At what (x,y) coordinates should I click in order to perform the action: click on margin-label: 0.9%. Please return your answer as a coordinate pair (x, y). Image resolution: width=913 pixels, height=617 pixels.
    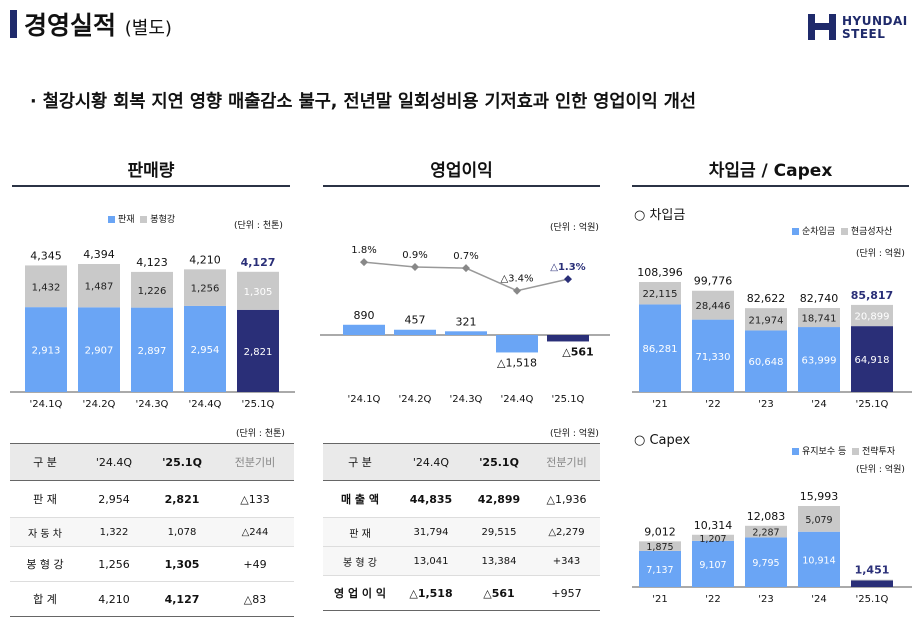
    Looking at the image, I should click on (414, 255).